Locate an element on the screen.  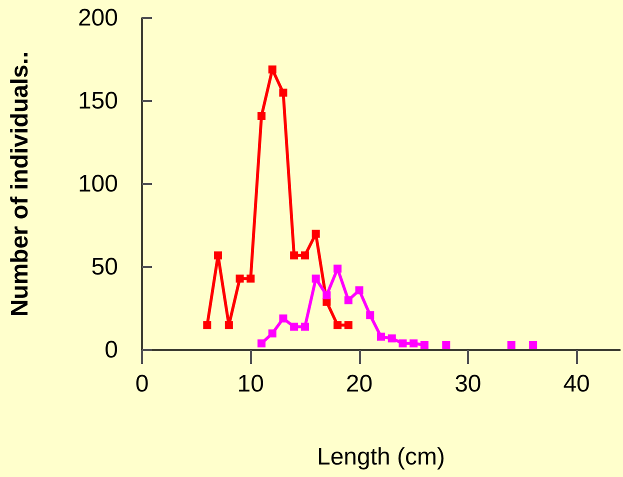
x-tick-label: 10 is located at coordinates (250, 384).